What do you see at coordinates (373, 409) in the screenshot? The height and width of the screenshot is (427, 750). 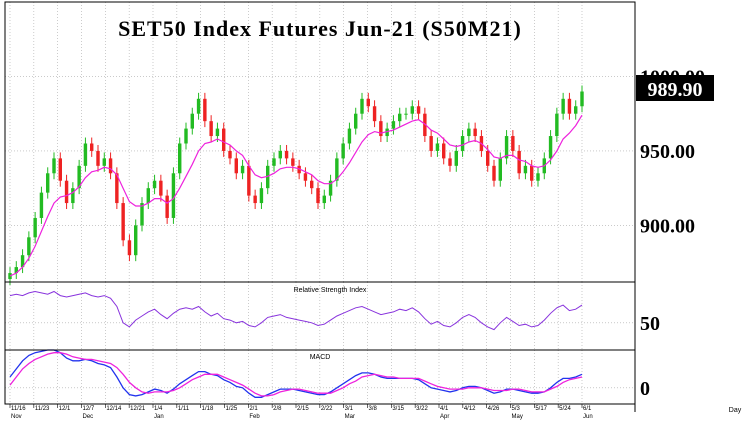 I see `x-tick-label: 3/8` at bounding box center [373, 409].